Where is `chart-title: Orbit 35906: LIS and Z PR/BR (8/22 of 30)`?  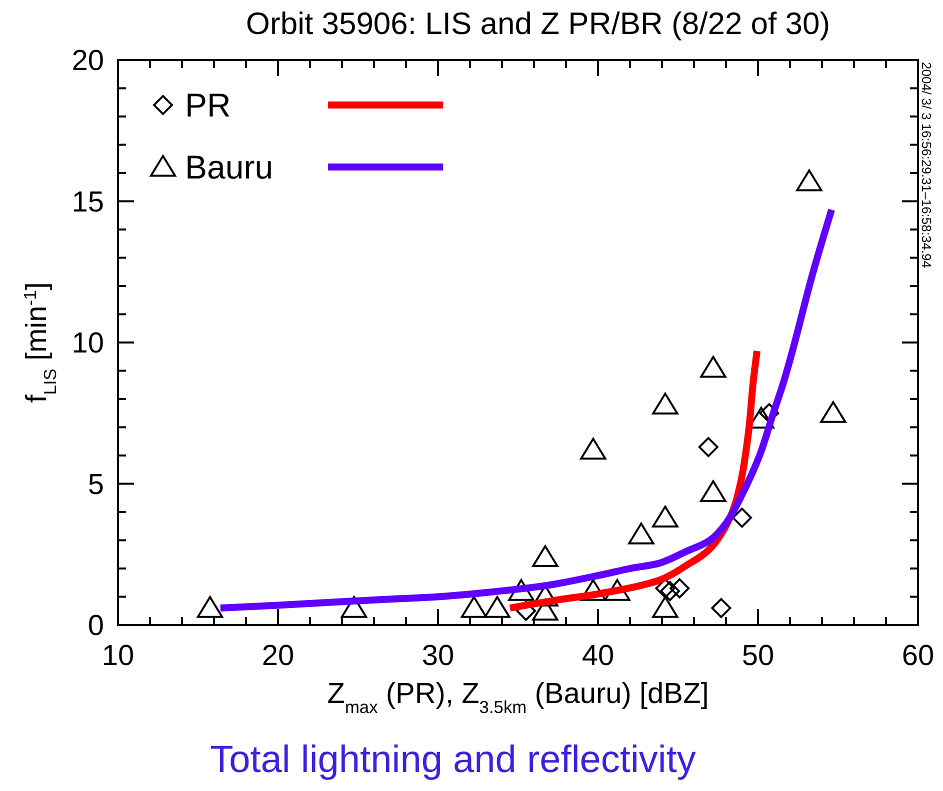
chart-title: Orbit 35906: LIS and Z PR/BR (8/22 of 30) is located at coordinates (538, 23).